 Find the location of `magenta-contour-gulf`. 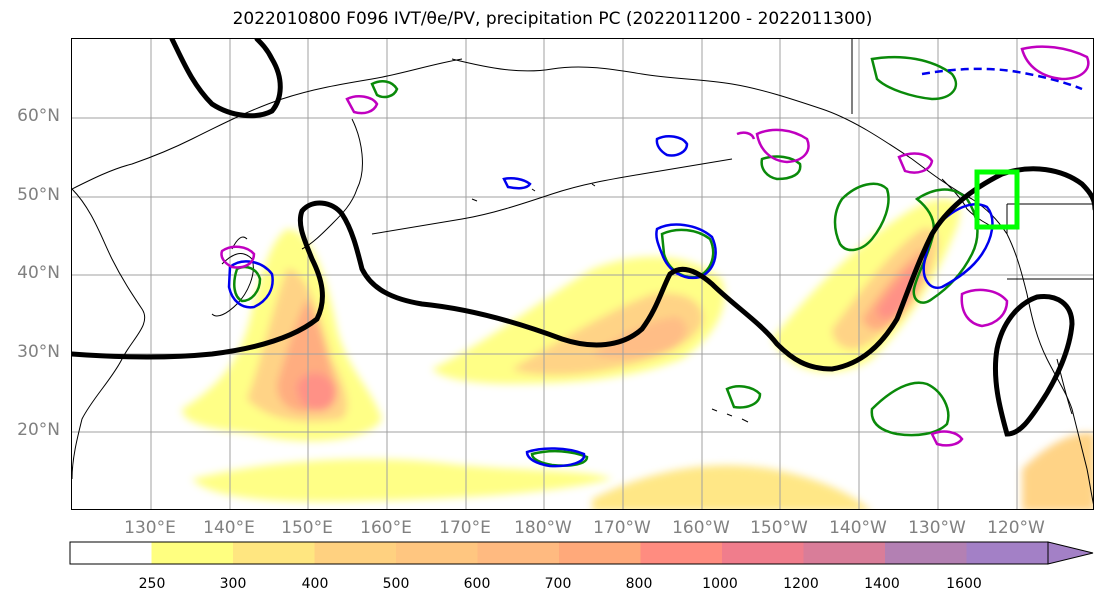

magenta-contour-gulf is located at coordinates (782, 146).